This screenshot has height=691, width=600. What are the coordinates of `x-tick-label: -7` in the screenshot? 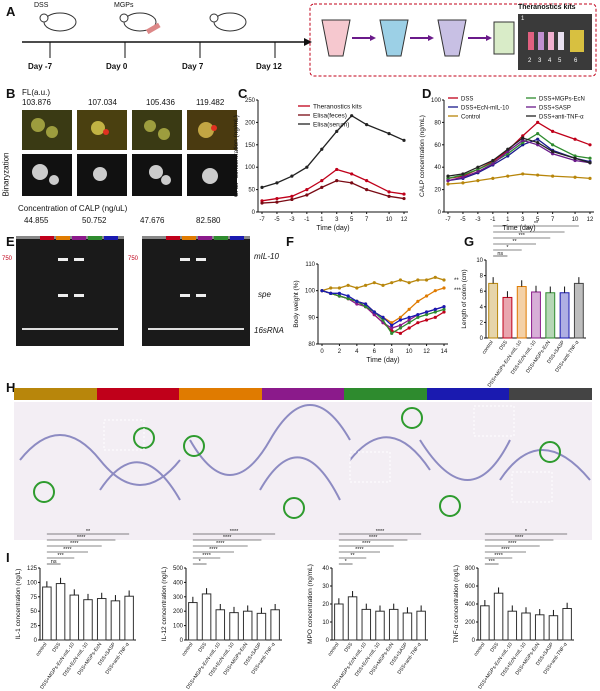 It's located at (262, 220).